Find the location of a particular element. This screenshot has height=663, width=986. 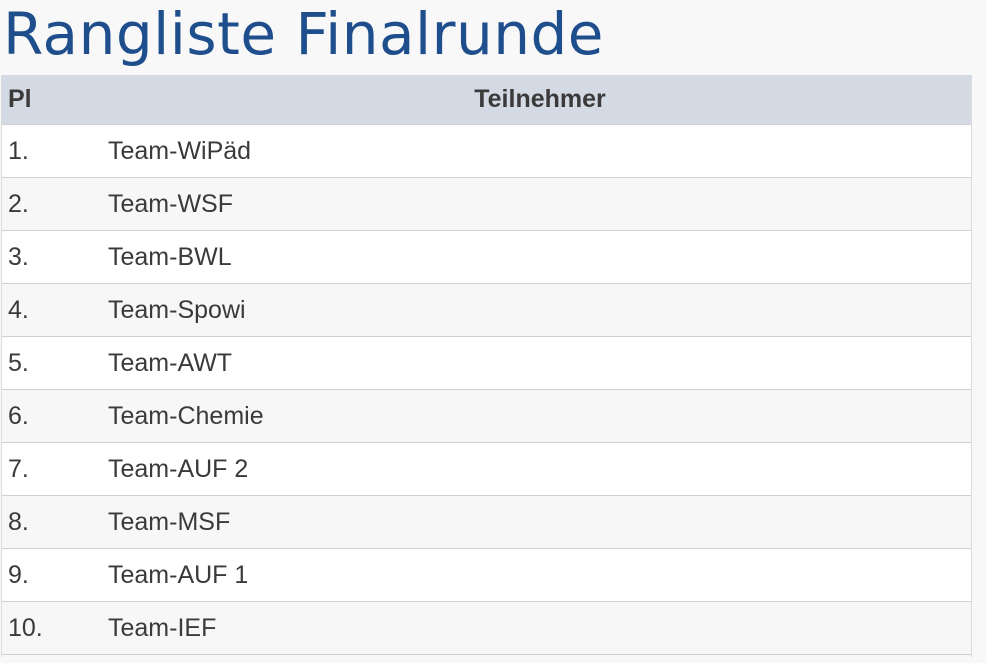

team-cell: Team-MSF is located at coordinates (540, 522).